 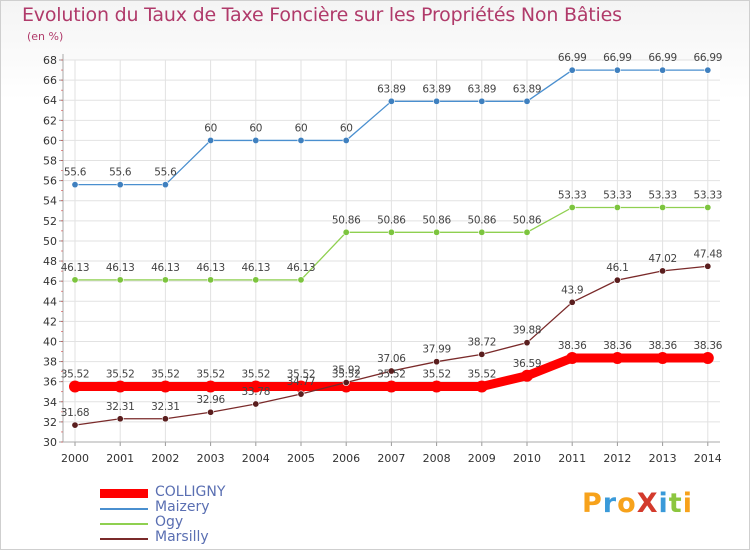 What do you see at coordinates (50, 201) in the screenshot?
I see `y-tick-label: 54` at bounding box center [50, 201].